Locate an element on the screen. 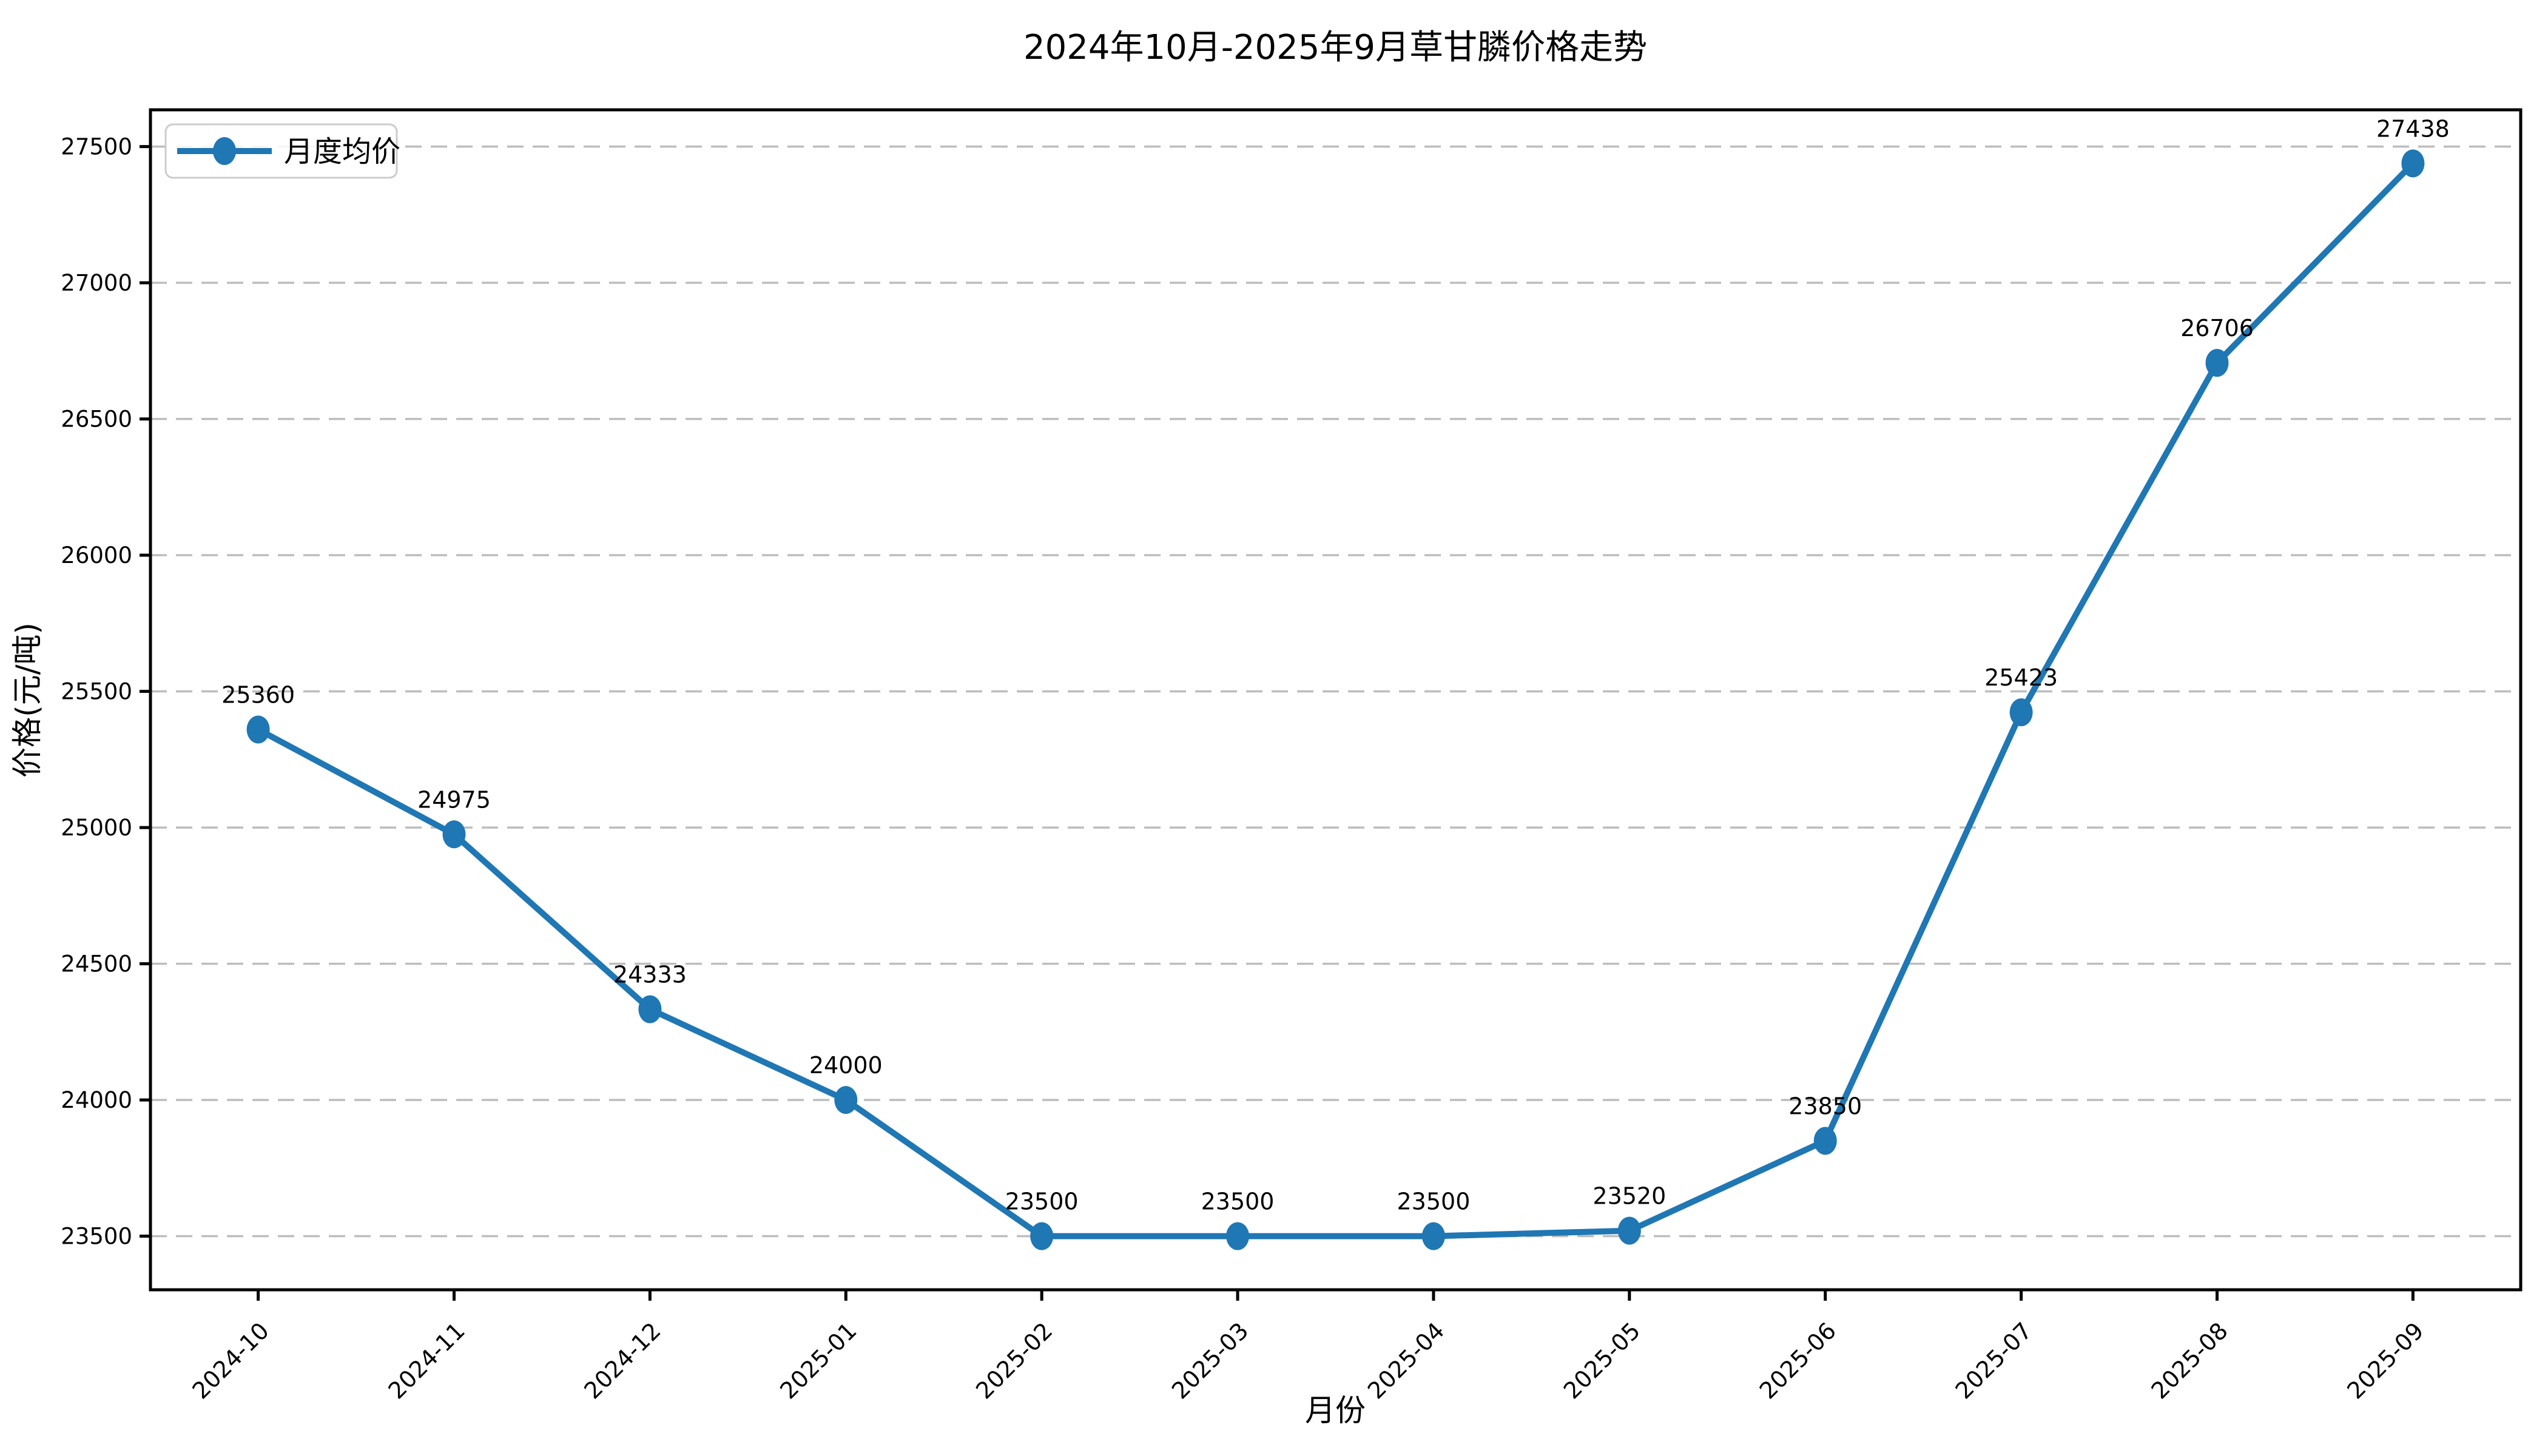  x-axis-label: 月份 is located at coordinates (1335, 1410).